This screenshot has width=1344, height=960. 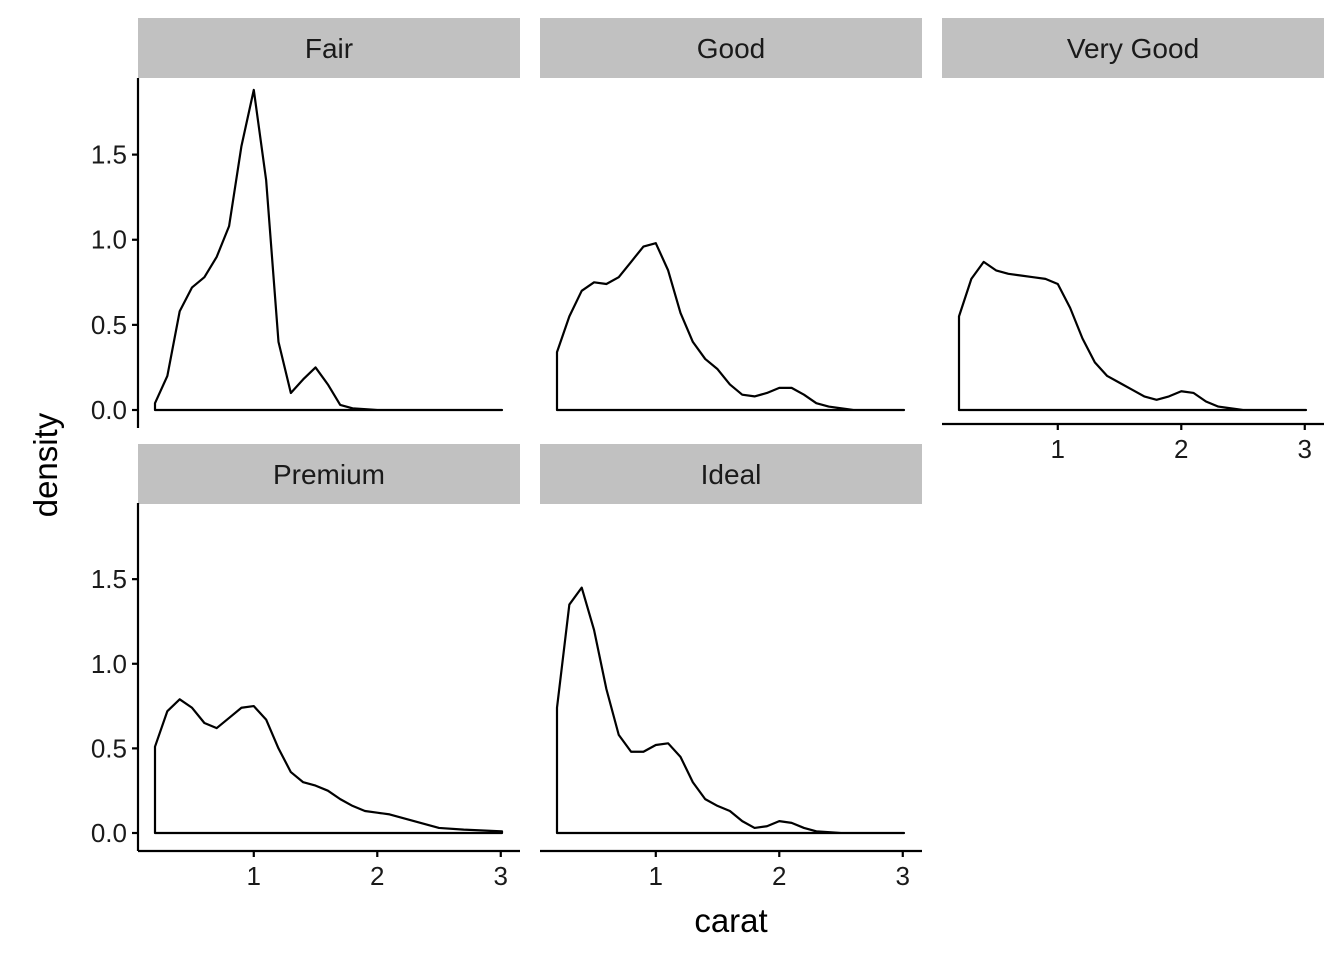 I want to click on facet-panel-premium: Premium 0.0 0.5 1.0 1.5 1 2 3, so click(x=305, y=667).